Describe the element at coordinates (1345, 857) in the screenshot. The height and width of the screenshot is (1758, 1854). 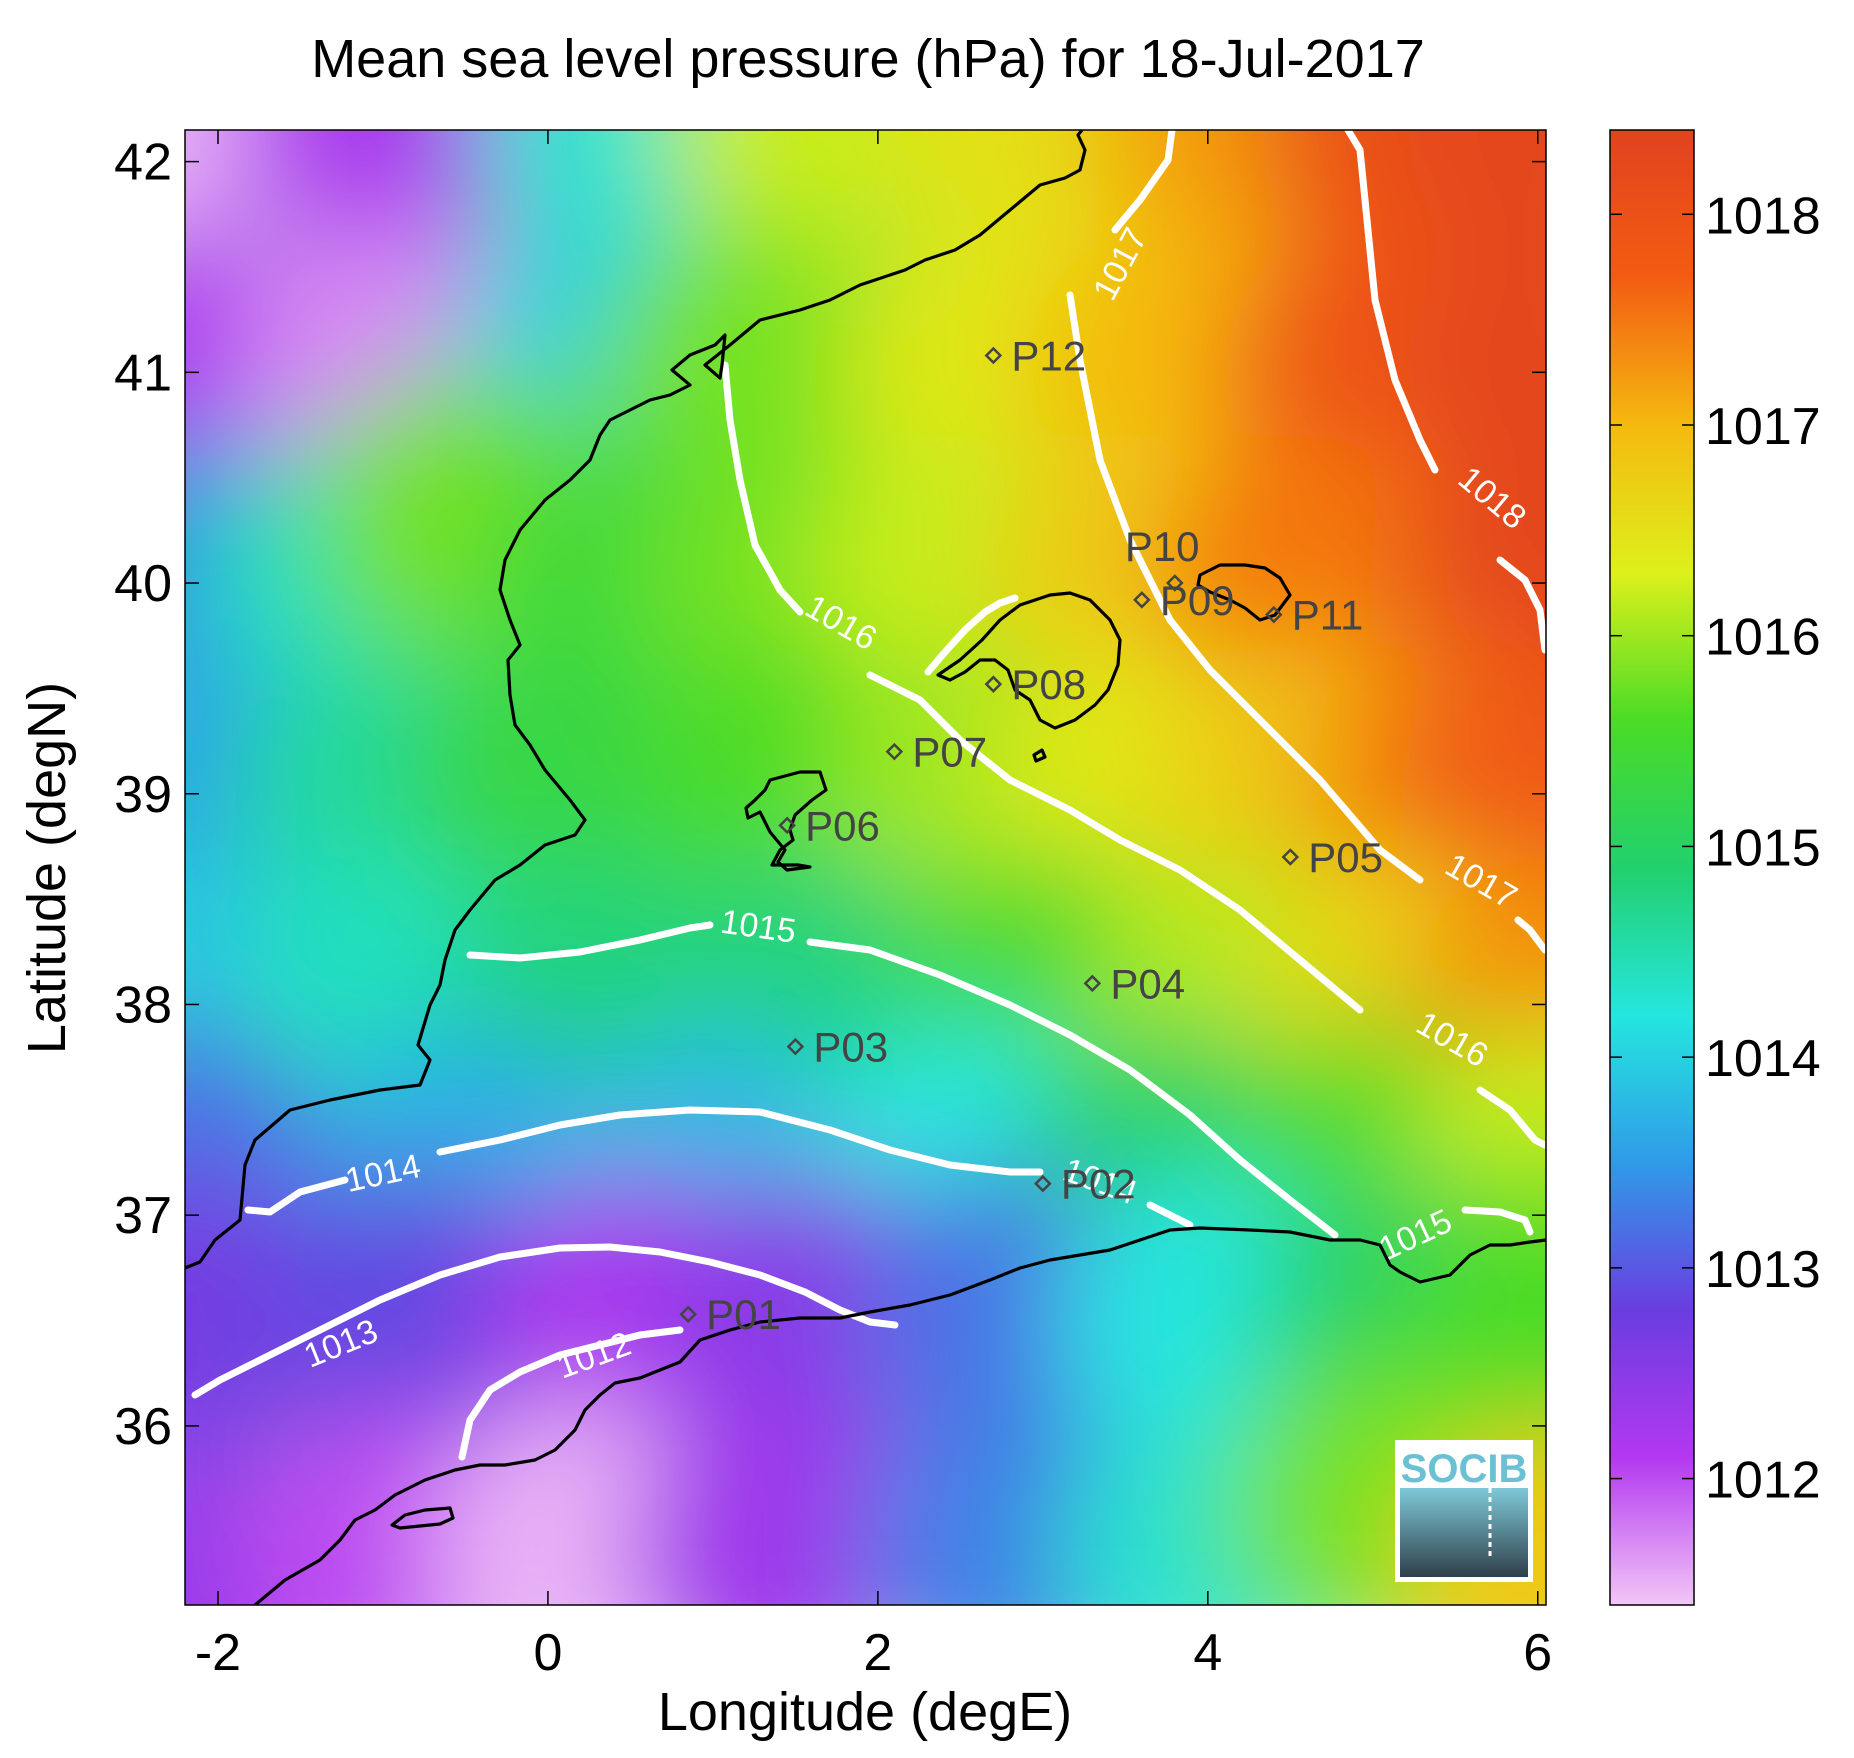
I see `station-label: P05` at that location.